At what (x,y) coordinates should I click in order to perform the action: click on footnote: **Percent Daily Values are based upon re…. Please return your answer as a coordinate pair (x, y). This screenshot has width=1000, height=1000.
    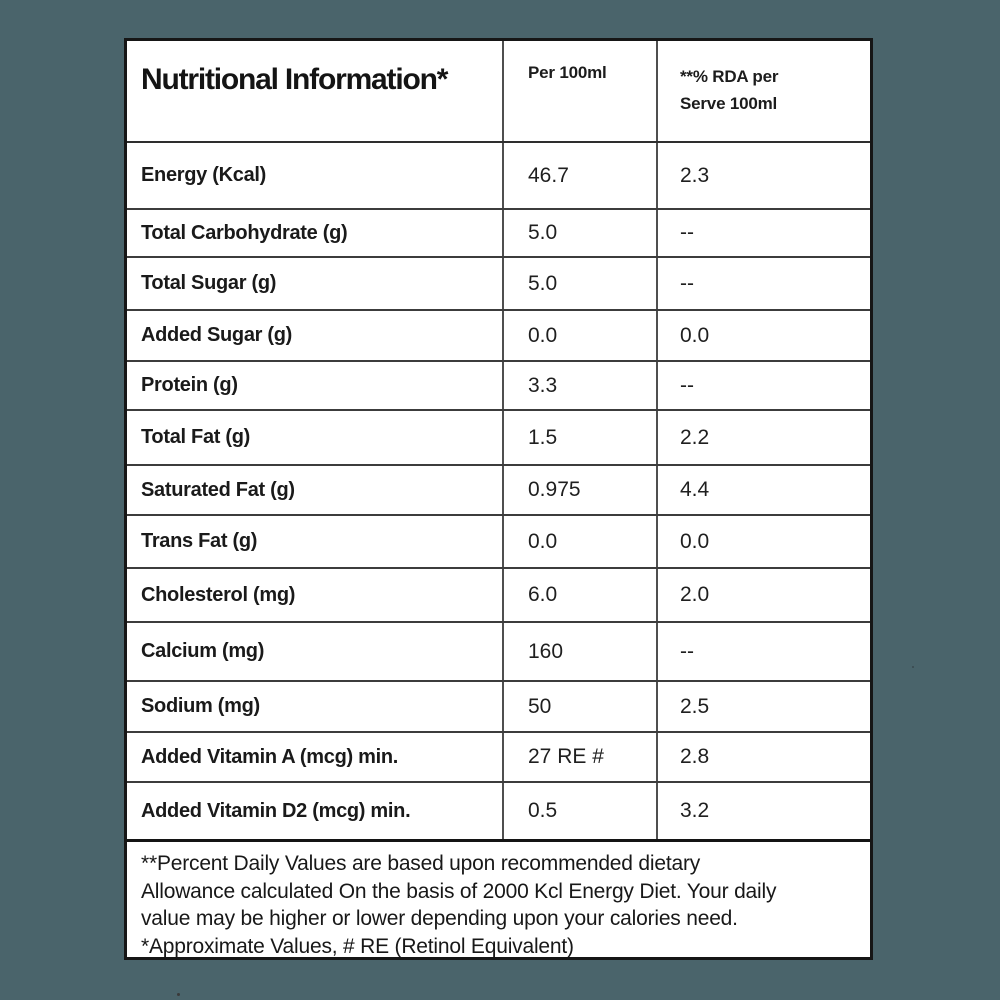
    Looking at the image, I should click on (498, 901).